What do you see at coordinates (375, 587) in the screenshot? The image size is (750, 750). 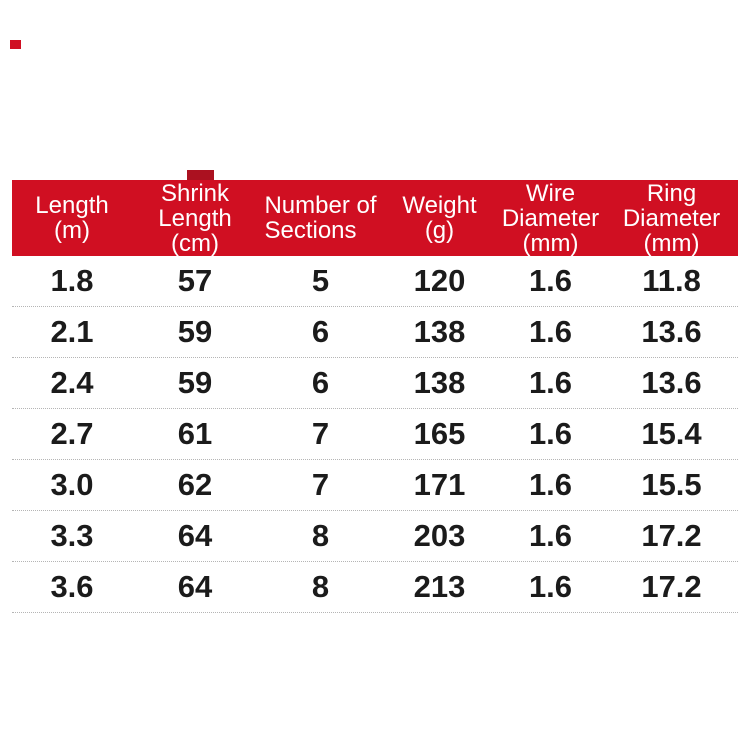 I see `table-row: 3.6 64 8 213 1.6 17.2` at bounding box center [375, 587].